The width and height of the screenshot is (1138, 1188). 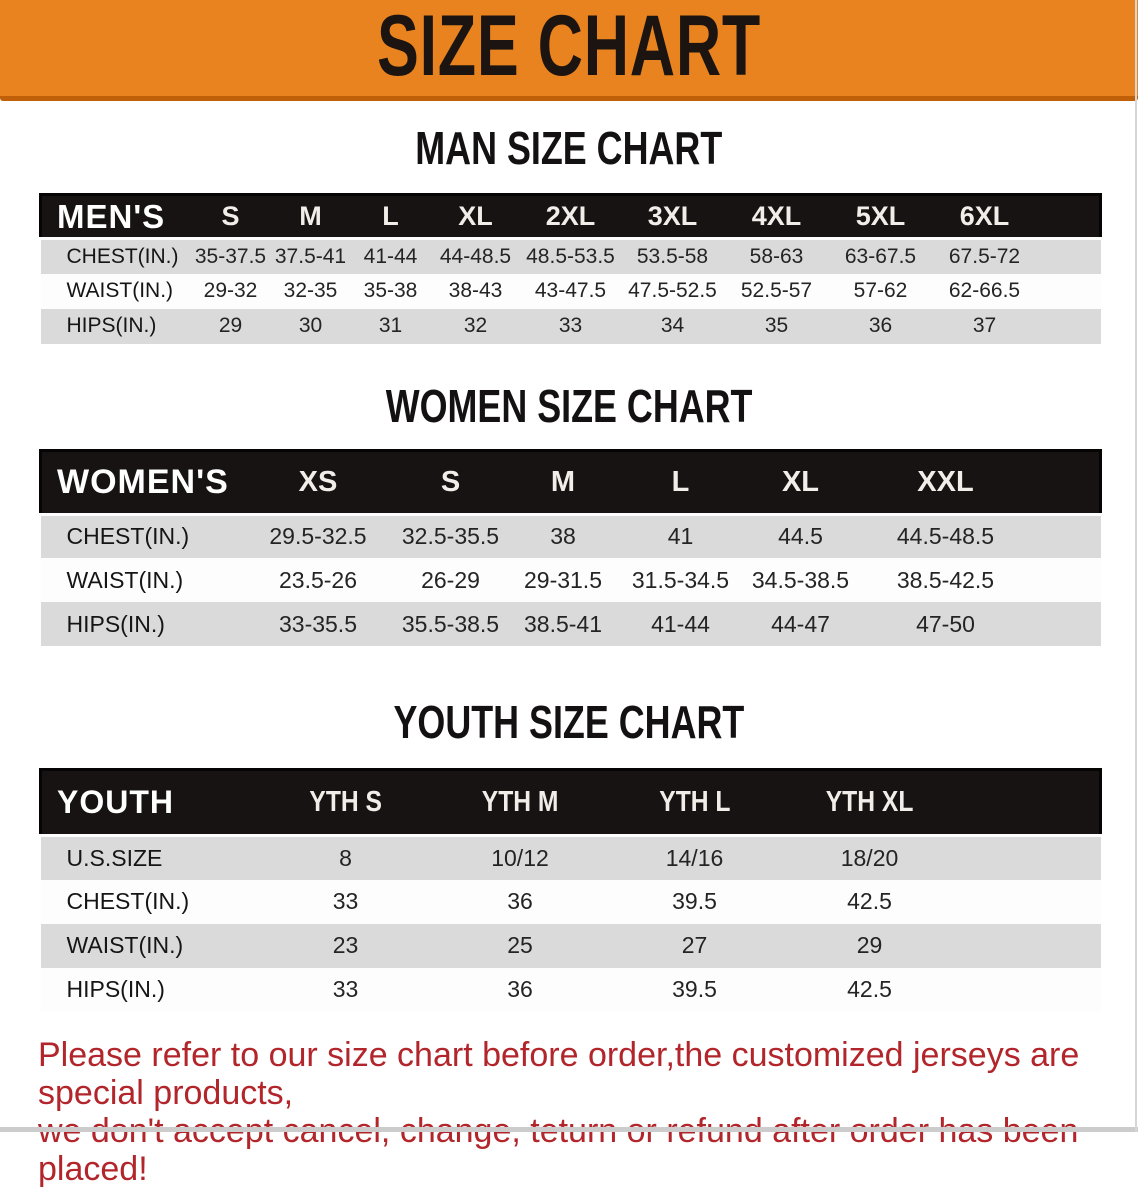 I want to click on banner-title: SIZE CHART, so click(x=569, y=47).